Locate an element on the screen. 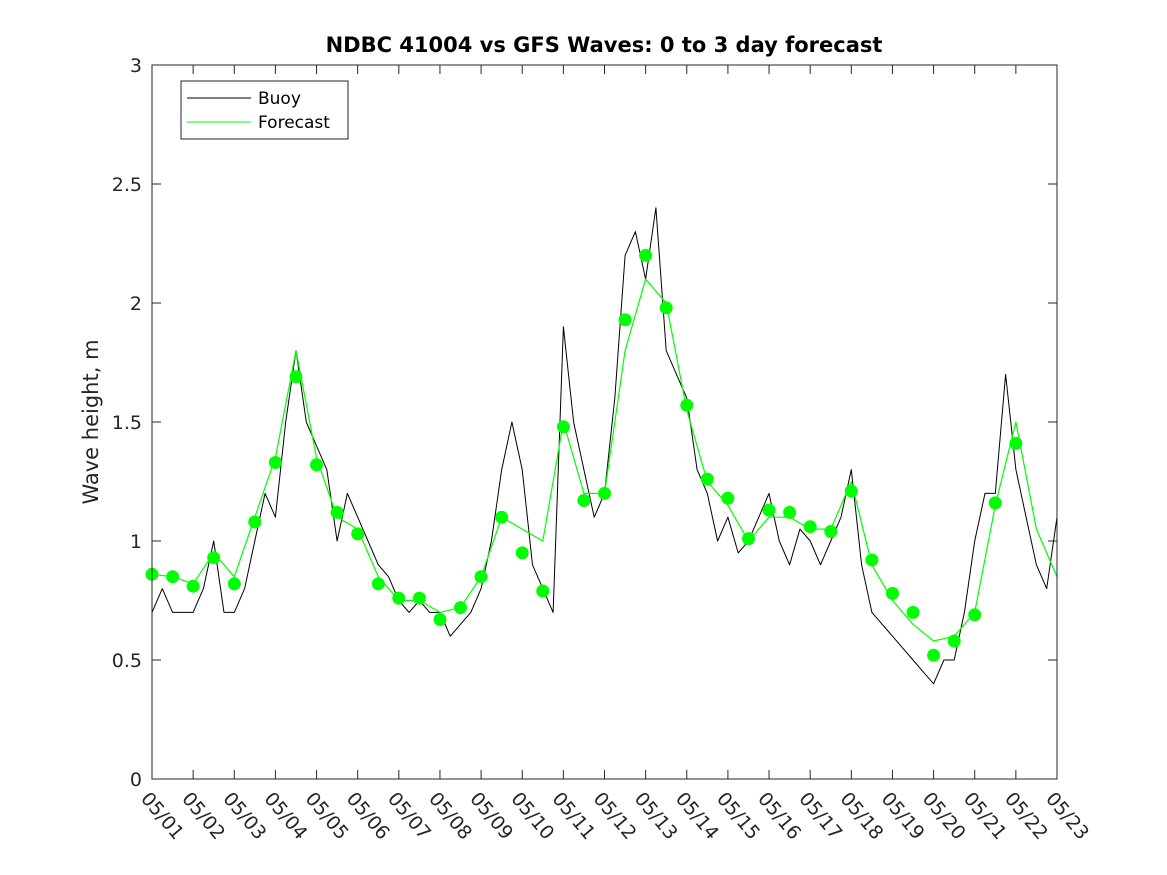  y-tick-label: 0 is located at coordinates (136, 780).